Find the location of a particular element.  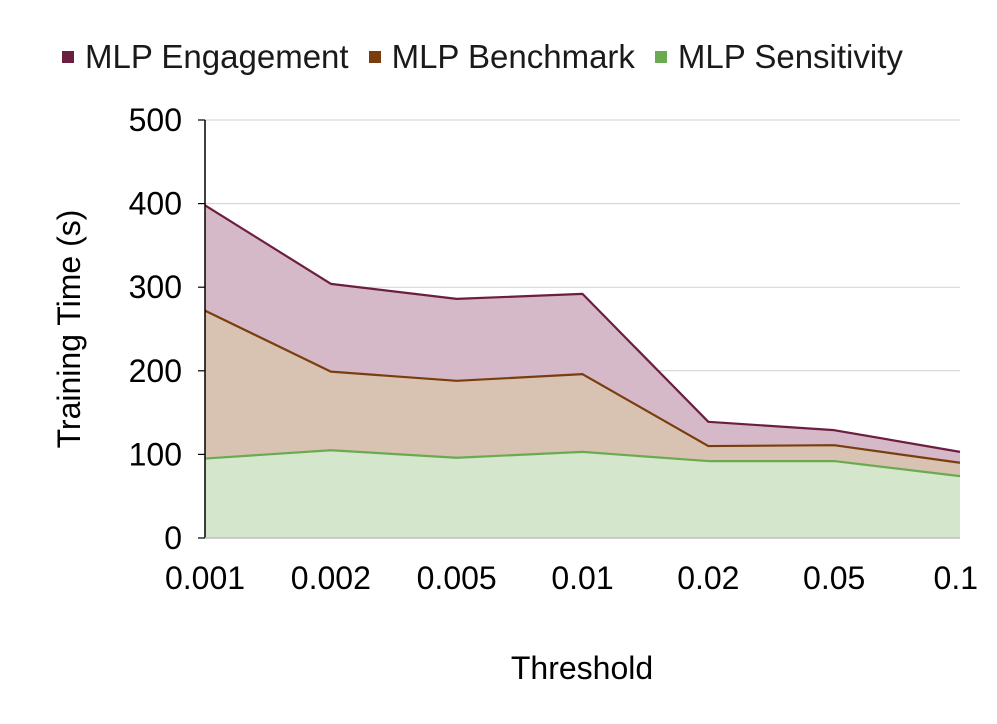

legend-swatch-mlp-sensitivity is located at coordinates (660, 57).